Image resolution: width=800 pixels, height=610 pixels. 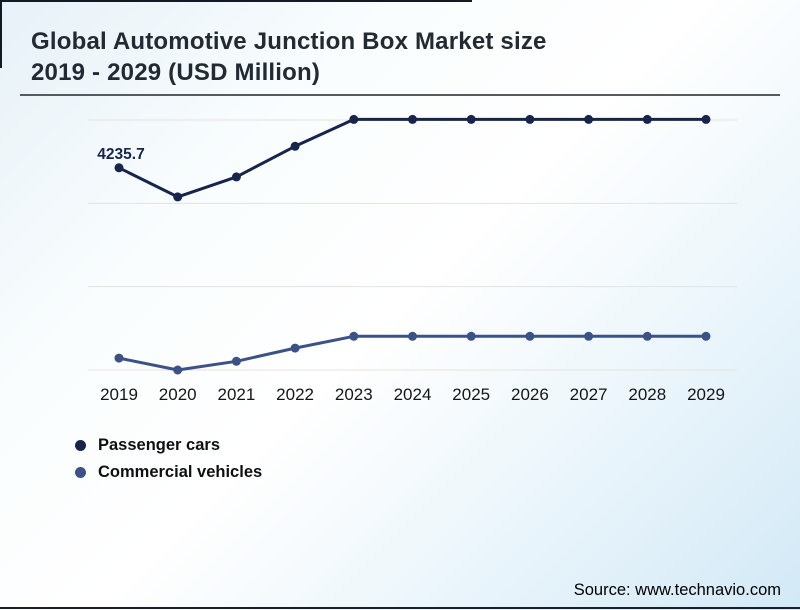 What do you see at coordinates (647, 336) in the screenshot?
I see `data-point-commercial-vehicles-2028` at bounding box center [647, 336].